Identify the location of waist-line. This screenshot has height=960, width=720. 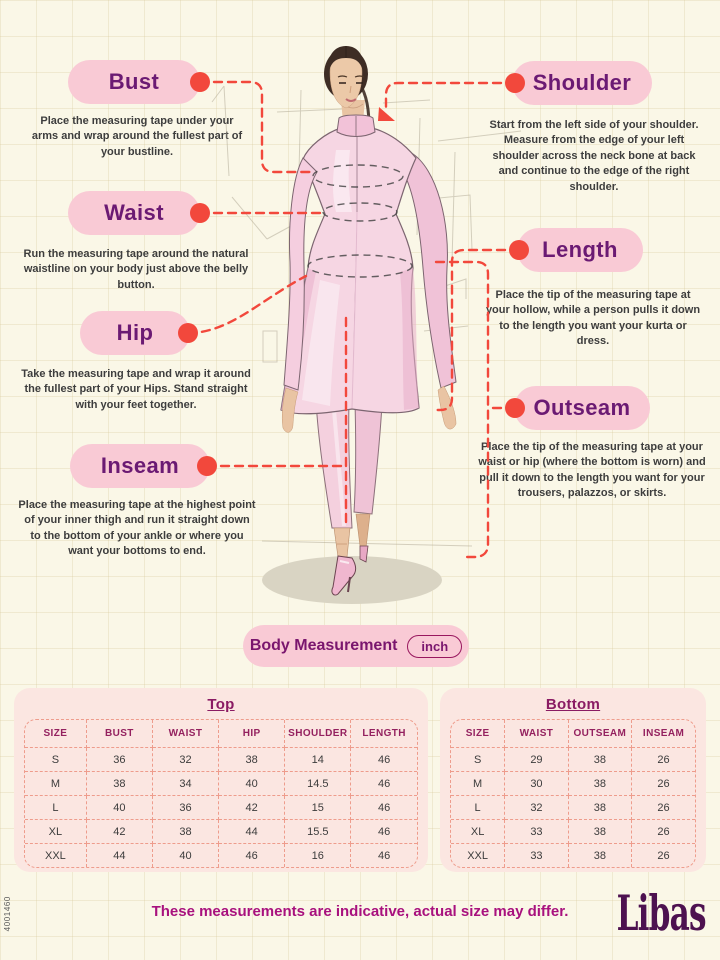
(360, 212).